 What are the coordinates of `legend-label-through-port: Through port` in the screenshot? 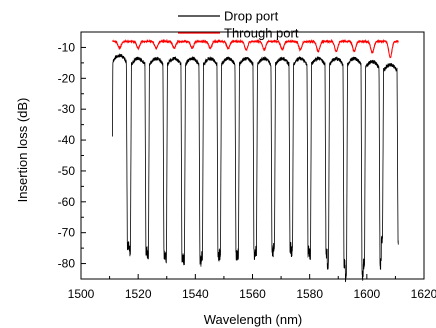 It's located at (261, 33).